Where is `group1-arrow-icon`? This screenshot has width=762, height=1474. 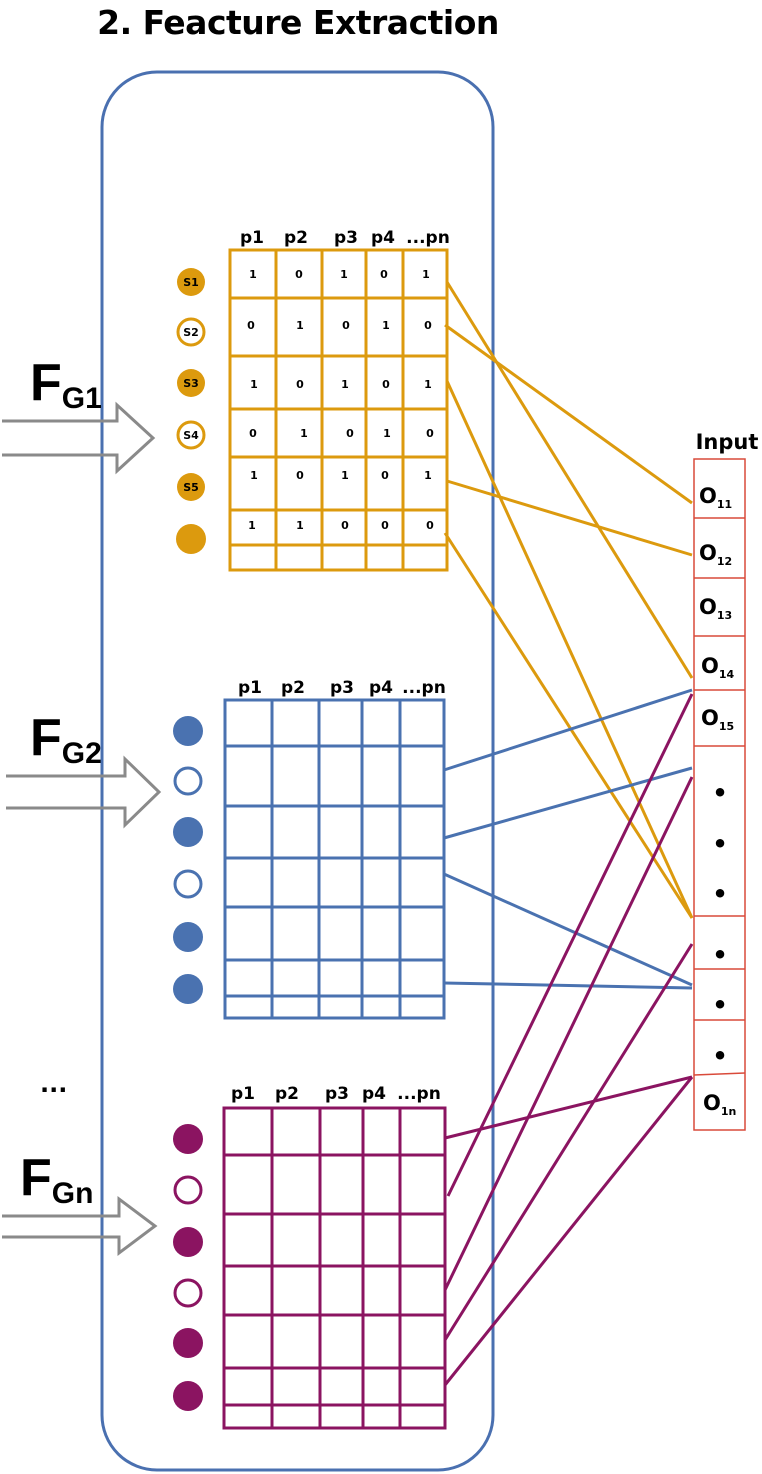 group1-arrow-icon is located at coordinates (79, 438).